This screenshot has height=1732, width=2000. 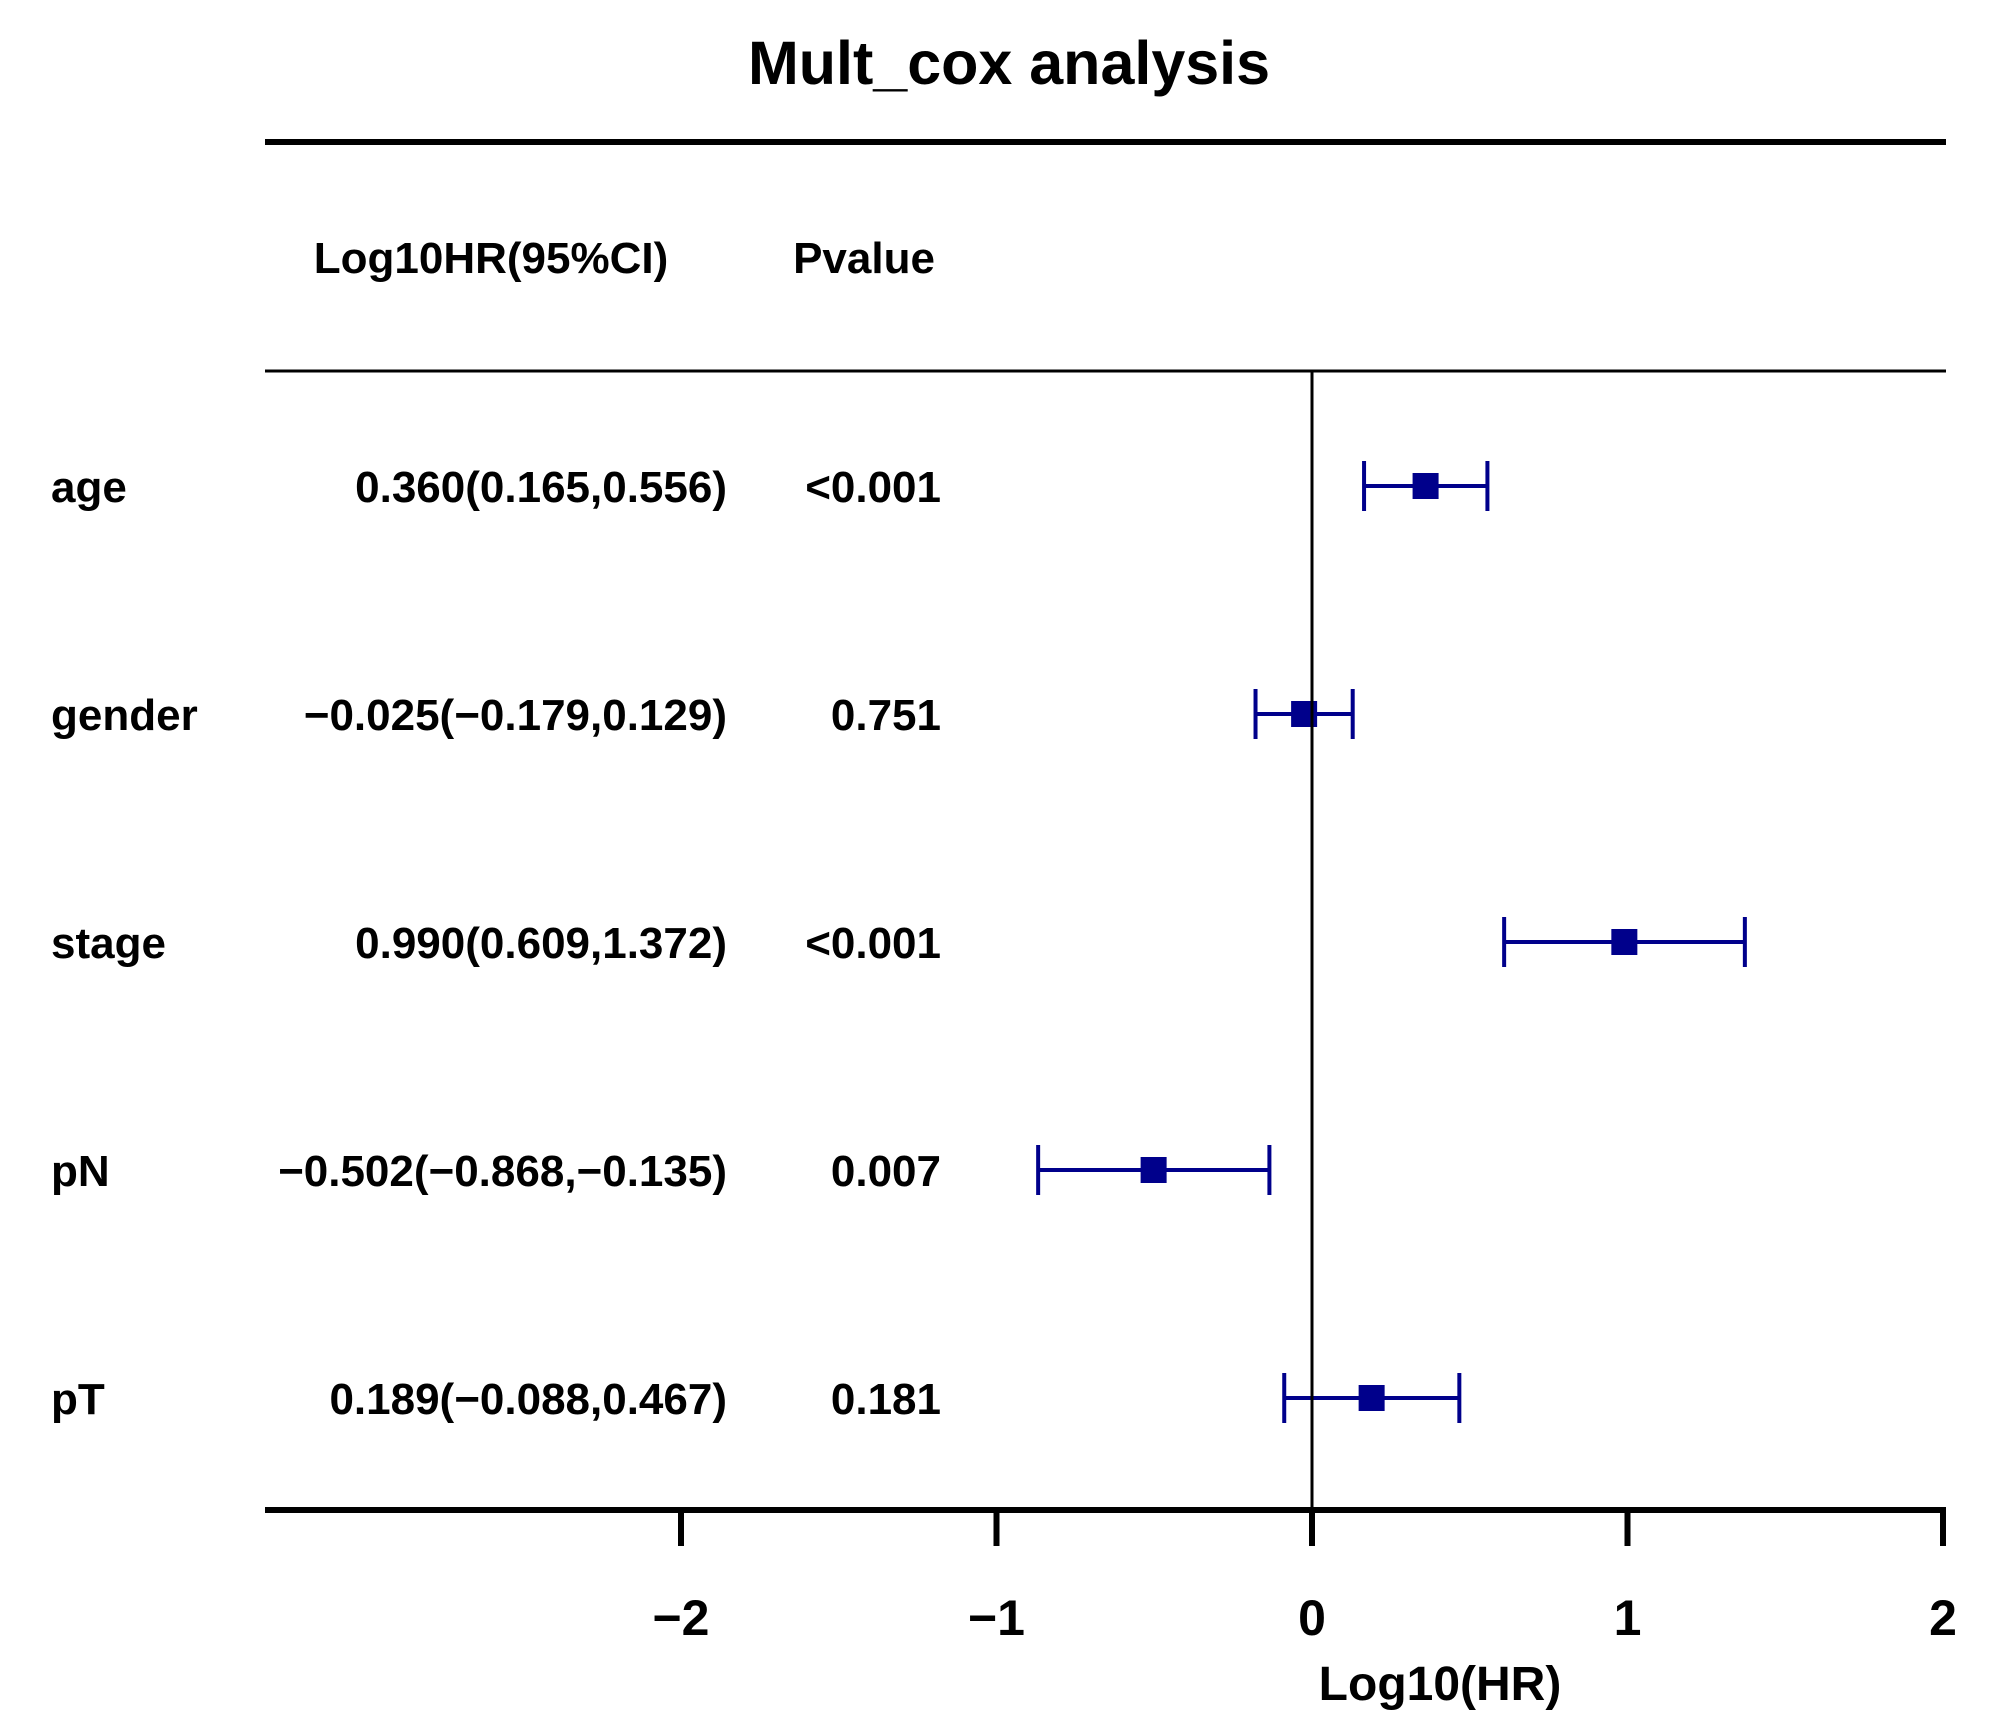 What do you see at coordinates (491, 258) in the screenshot?
I see `column-header-ci: Log10HR(95%CI)` at bounding box center [491, 258].